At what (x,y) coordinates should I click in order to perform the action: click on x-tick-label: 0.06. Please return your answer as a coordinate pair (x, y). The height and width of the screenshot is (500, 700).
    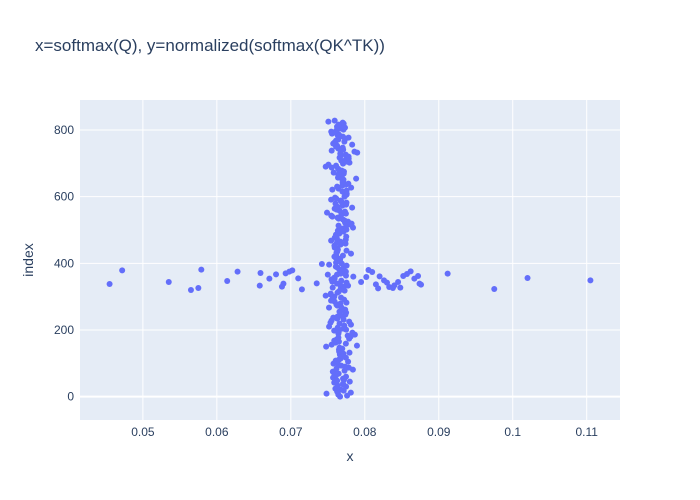
    Looking at the image, I should click on (217, 432).